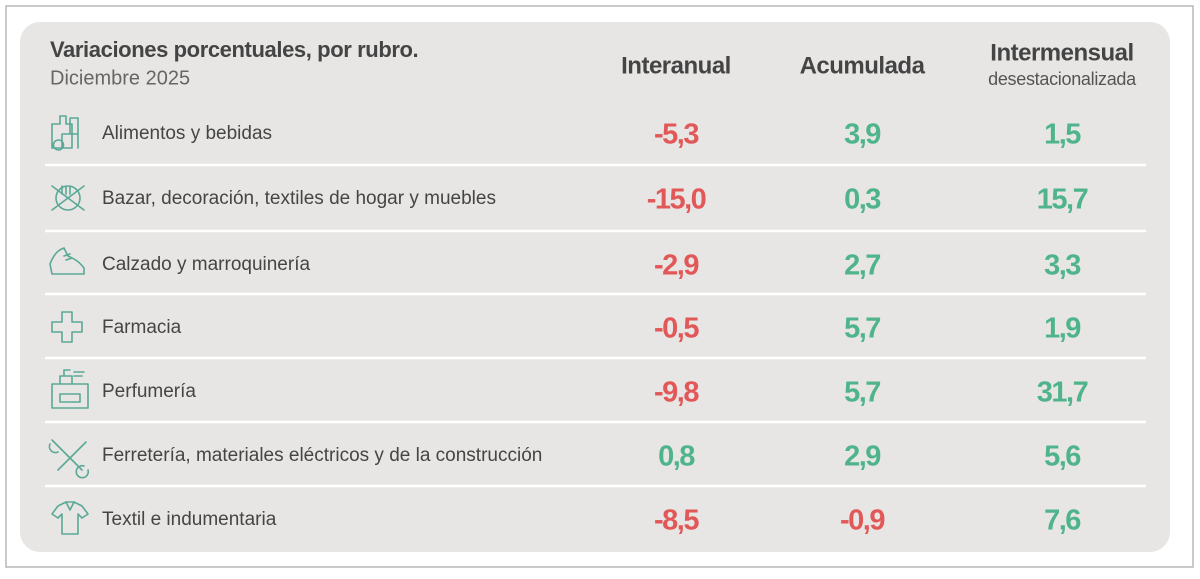  What do you see at coordinates (1062, 393) in the screenshot?
I see `value-cell: 31,7` at bounding box center [1062, 393].